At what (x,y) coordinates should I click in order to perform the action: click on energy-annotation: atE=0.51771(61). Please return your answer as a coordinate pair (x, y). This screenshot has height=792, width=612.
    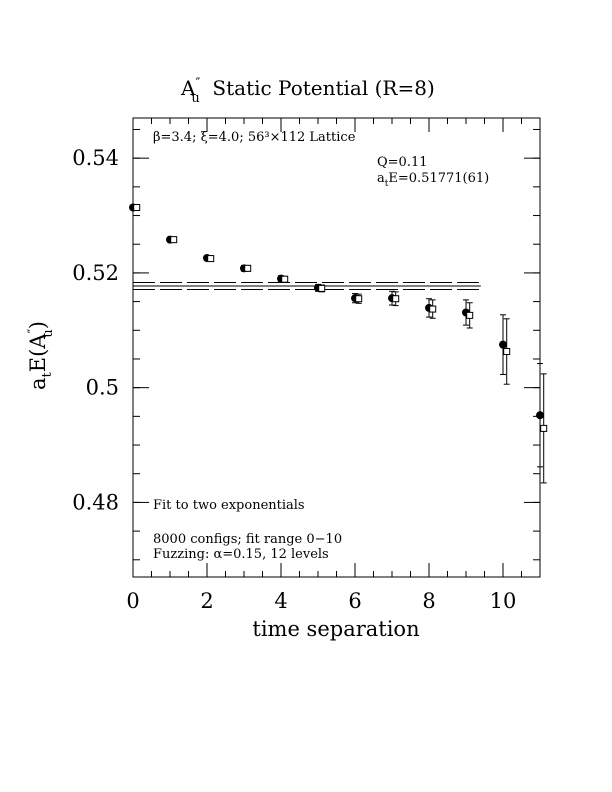
    Looking at the image, I should click on (433, 180).